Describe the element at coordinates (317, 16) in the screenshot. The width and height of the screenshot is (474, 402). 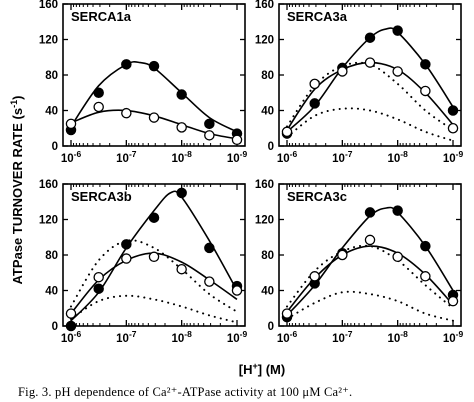
I see `panel-title: SERCA3a` at that location.